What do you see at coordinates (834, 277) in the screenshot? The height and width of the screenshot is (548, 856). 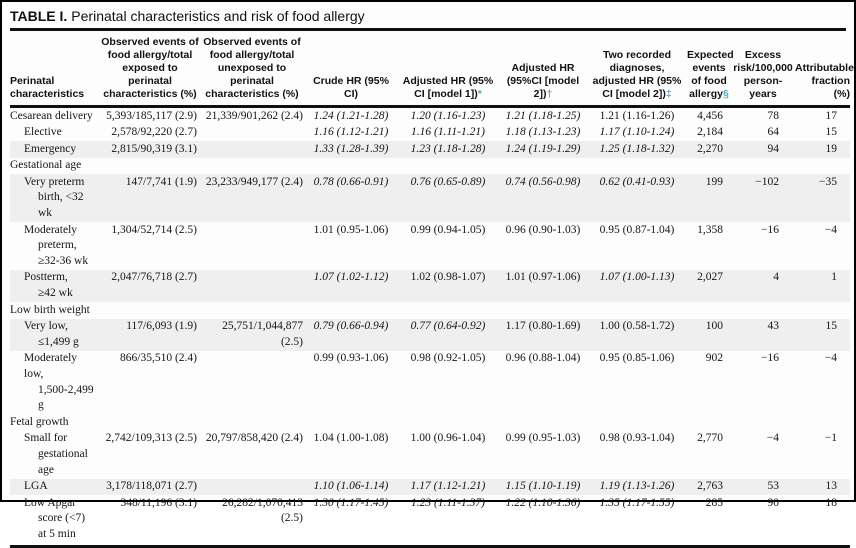 I see `cell-attributable-fraction: 1` at bounding box center [834, 277].